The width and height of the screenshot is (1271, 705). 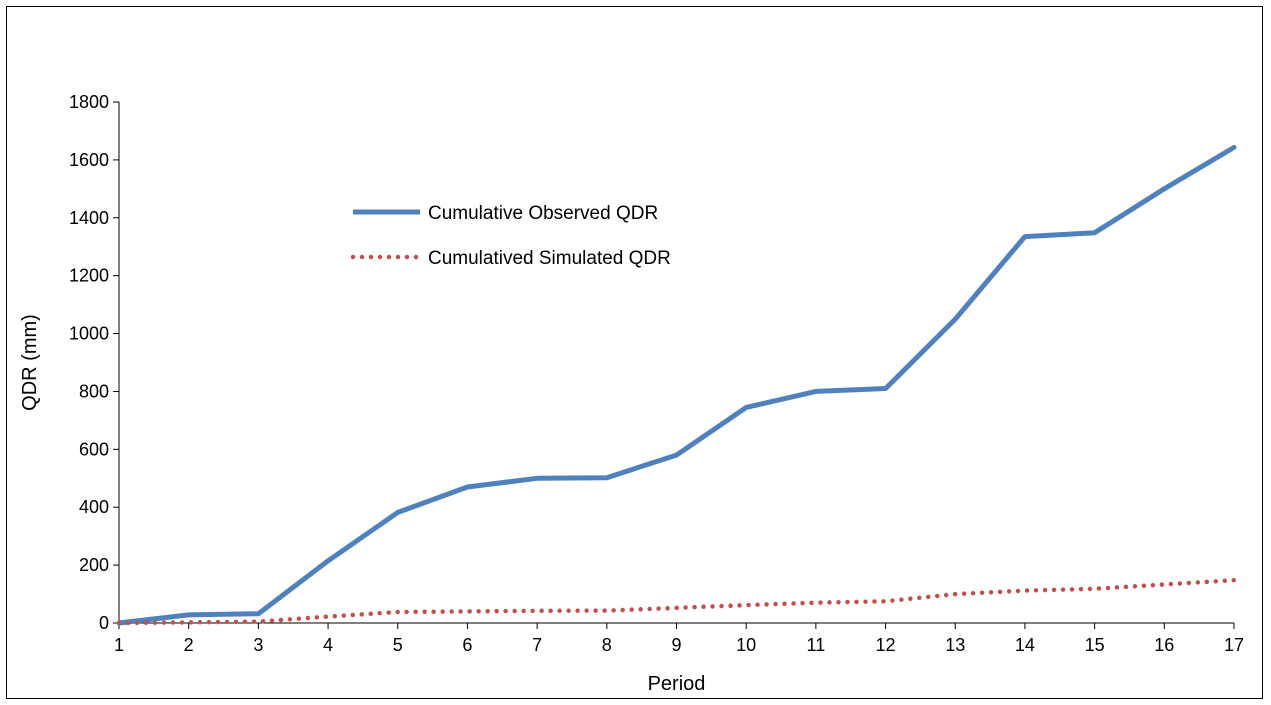 What do you see at coordinates (1234, 645) in the screenshot?
I see `x-tick-label: 17` at bounding box center [1234, 645].